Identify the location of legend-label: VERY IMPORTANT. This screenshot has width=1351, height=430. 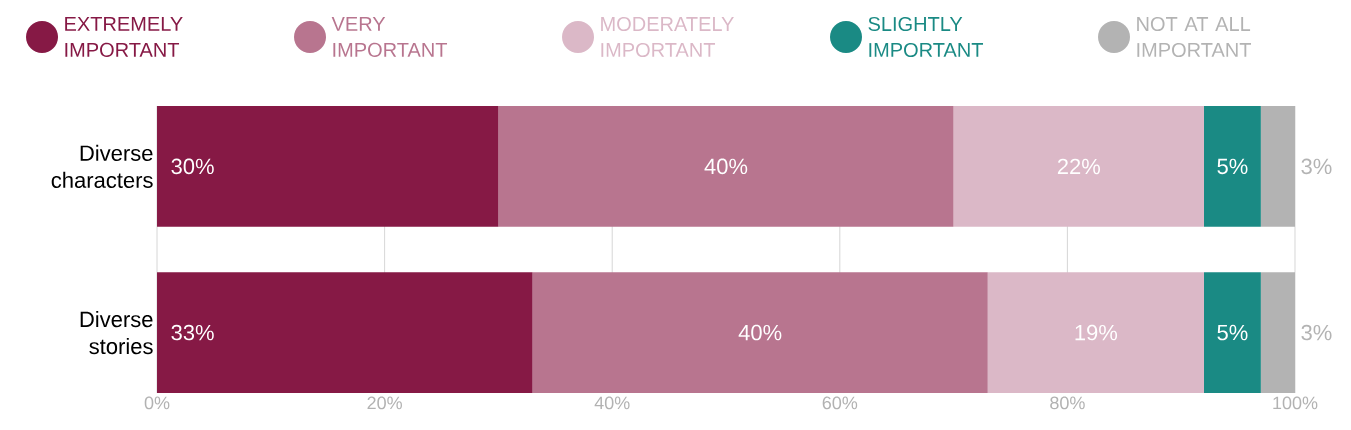
(389, 37).